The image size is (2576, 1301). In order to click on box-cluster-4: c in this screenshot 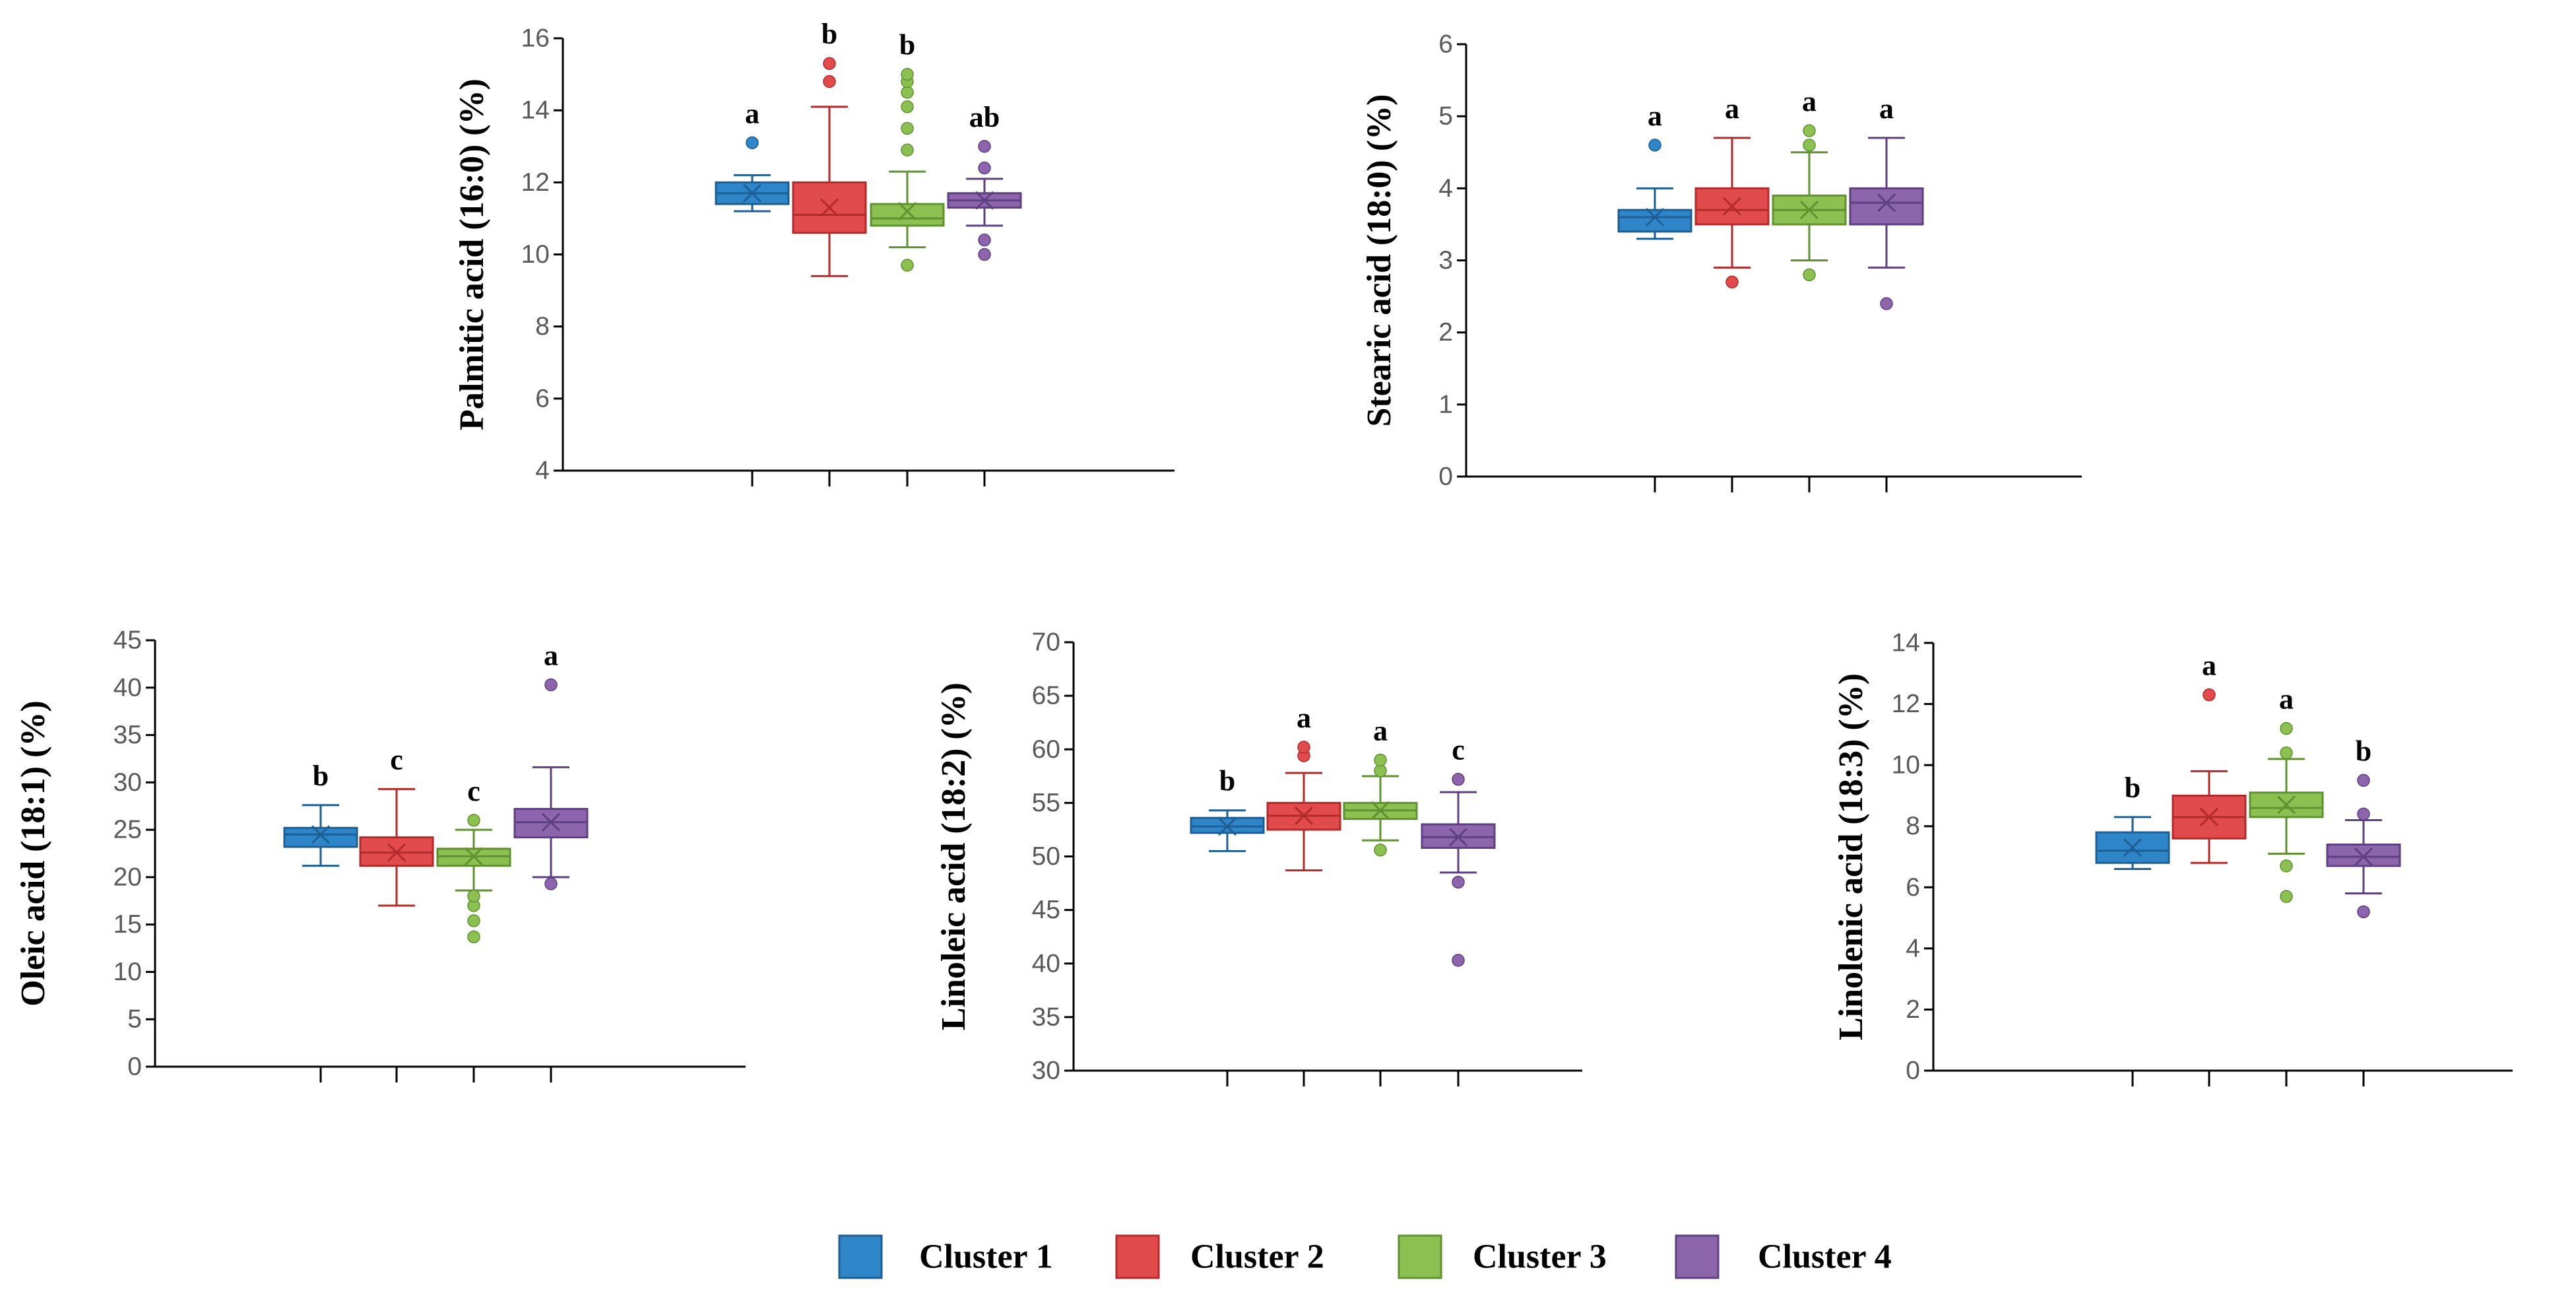, I will do `click(1458, 910)`.